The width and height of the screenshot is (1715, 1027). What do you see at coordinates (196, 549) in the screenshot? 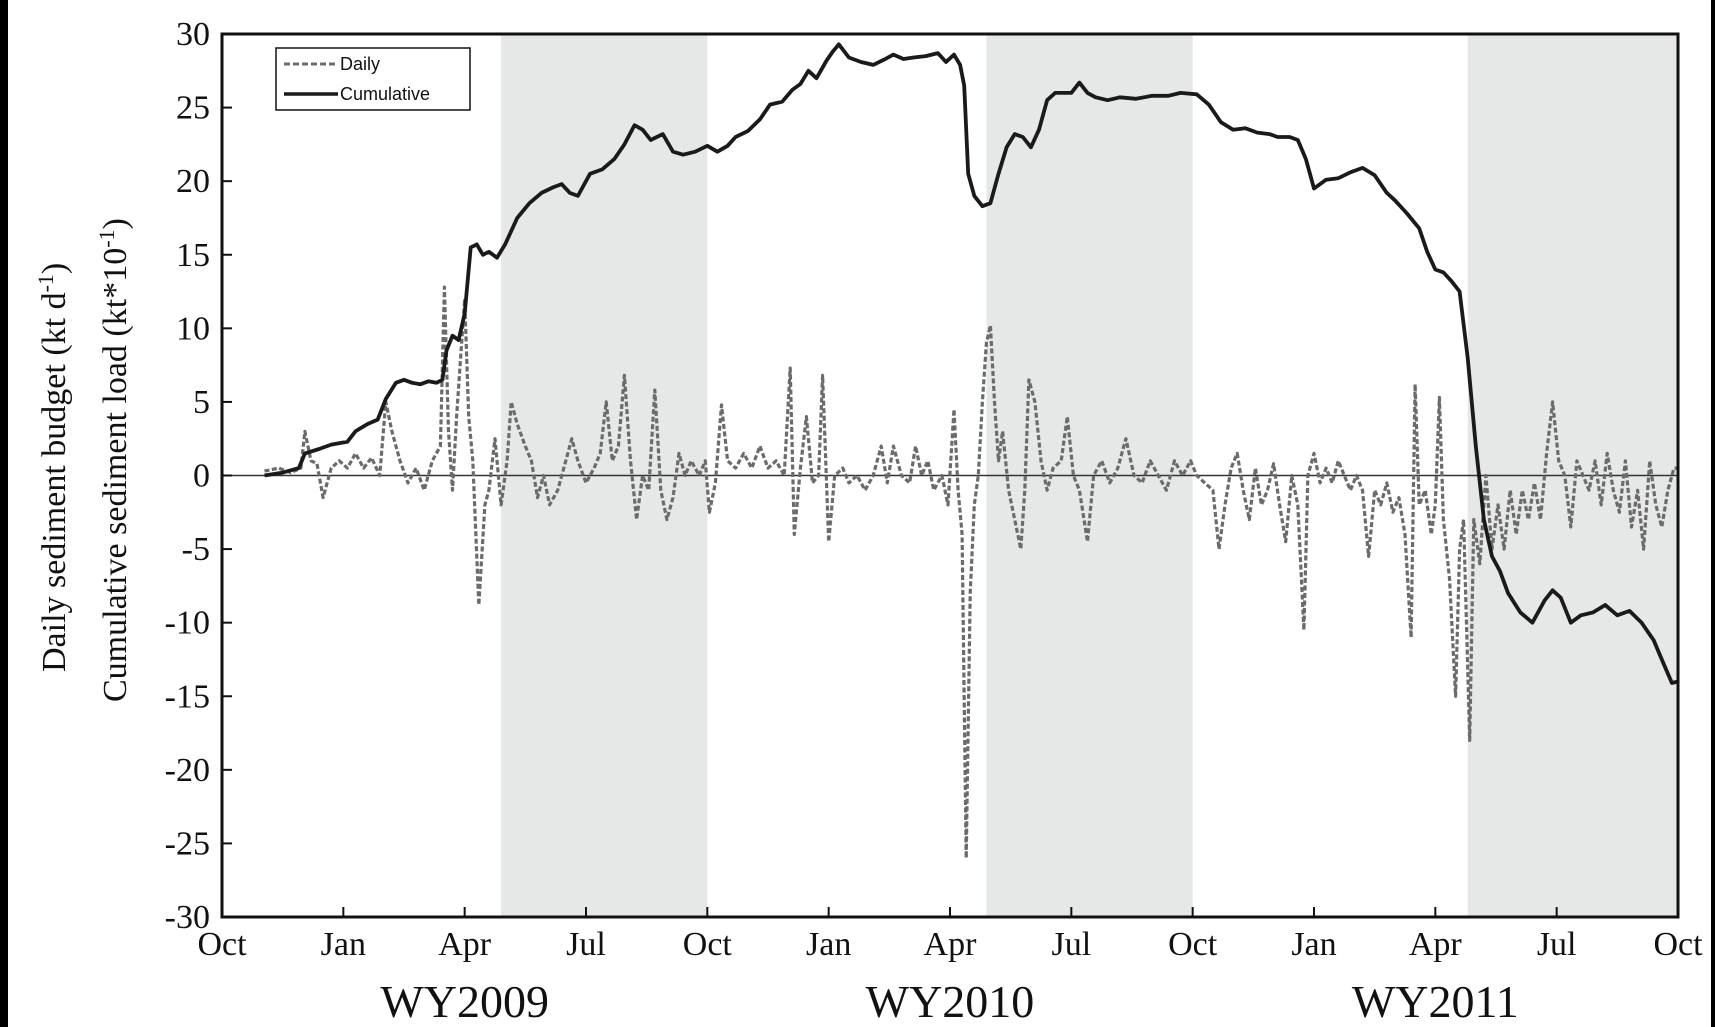
I see `y-tick-label: -5` at bounding box center [196, 549].